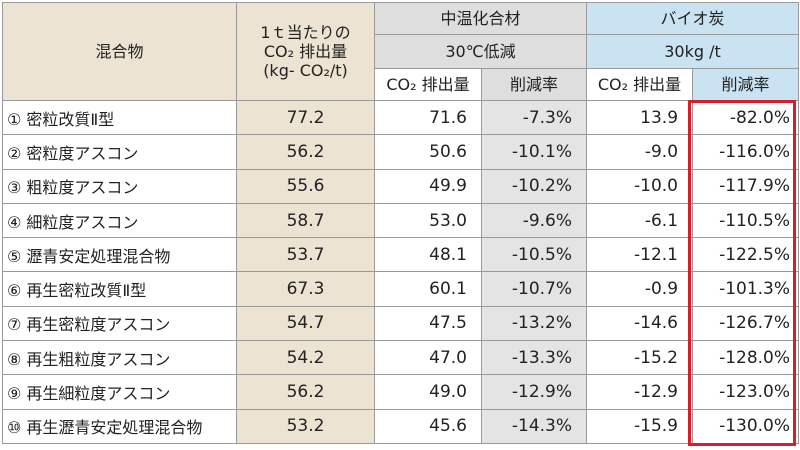 The height and width of the screenshot is (450, 800). I want to click on bio-co2: -0.9, so click(640, 289).